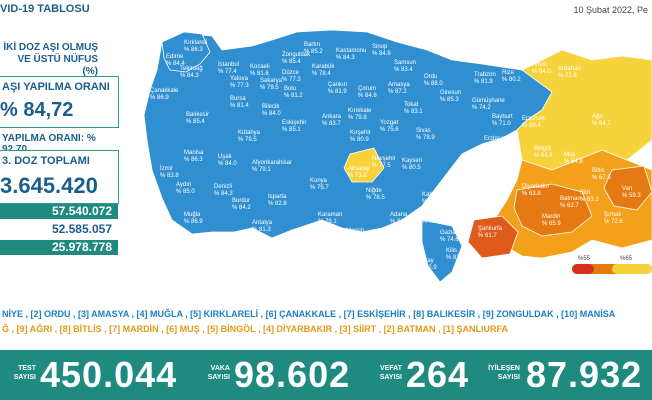 This screenshot has height=400, width=652. What do you see at coordinates (37, 110) in the screenshot?
I see `vaccination-rate-value: % 84,72` at bounding box center [37, 110].